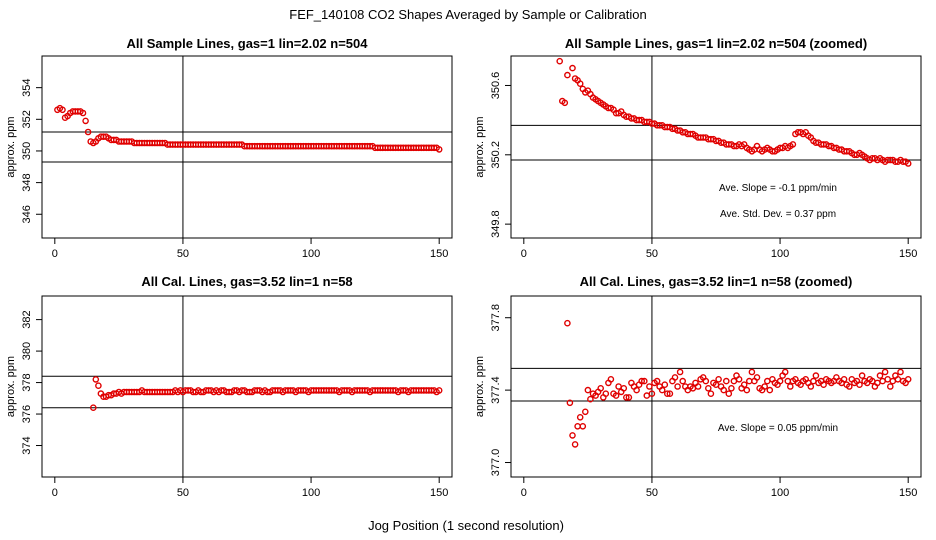 This screenshot has width=936, height=540. What do you see at coordinates (27, 214) in the screenshot?
I see `y-tick-label: 346` at bounding box center [27, 214].